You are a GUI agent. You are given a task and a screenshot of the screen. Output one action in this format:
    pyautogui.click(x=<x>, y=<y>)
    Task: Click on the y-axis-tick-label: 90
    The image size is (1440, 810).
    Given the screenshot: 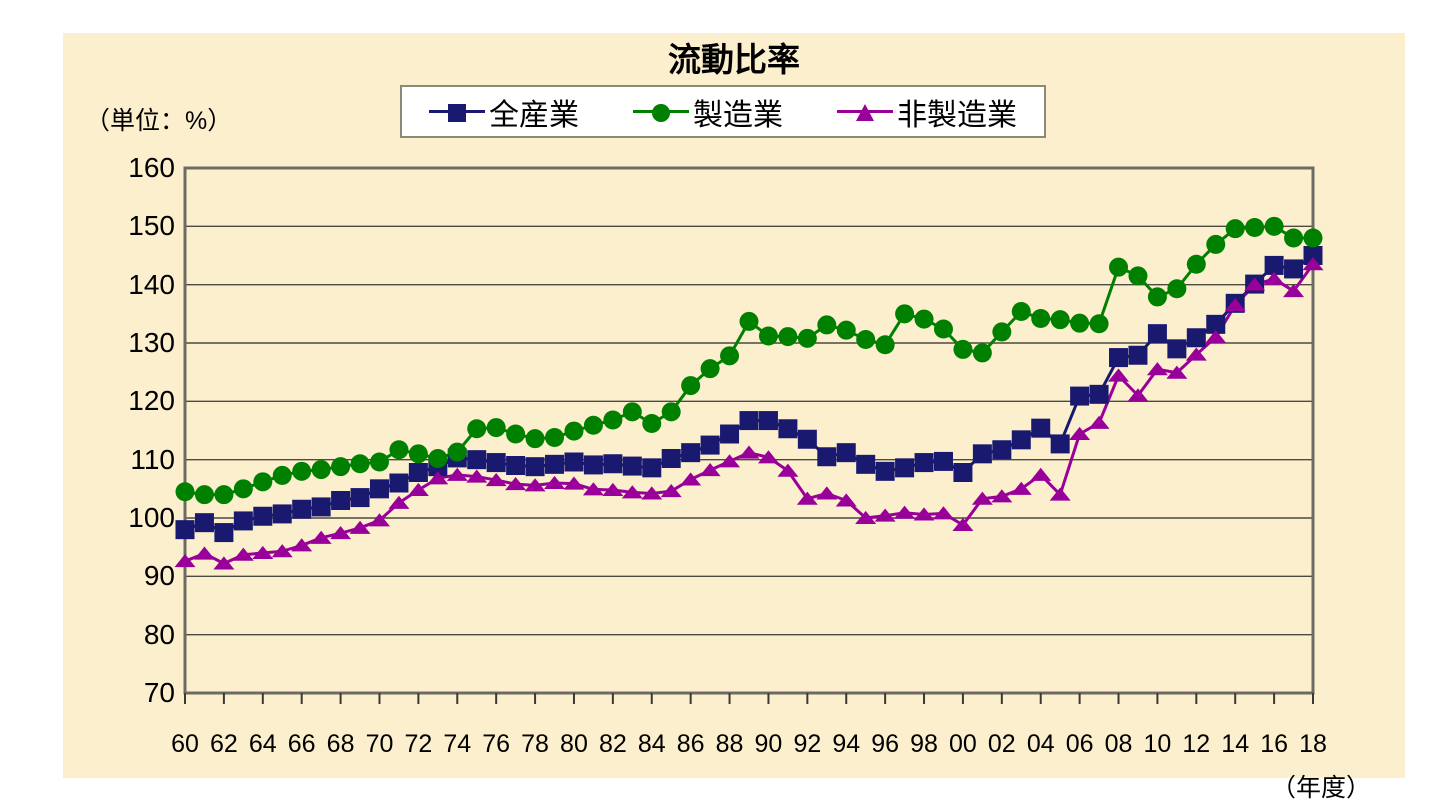 What is the action you would take?
    pyautogui.click(x=159, y=576)
    